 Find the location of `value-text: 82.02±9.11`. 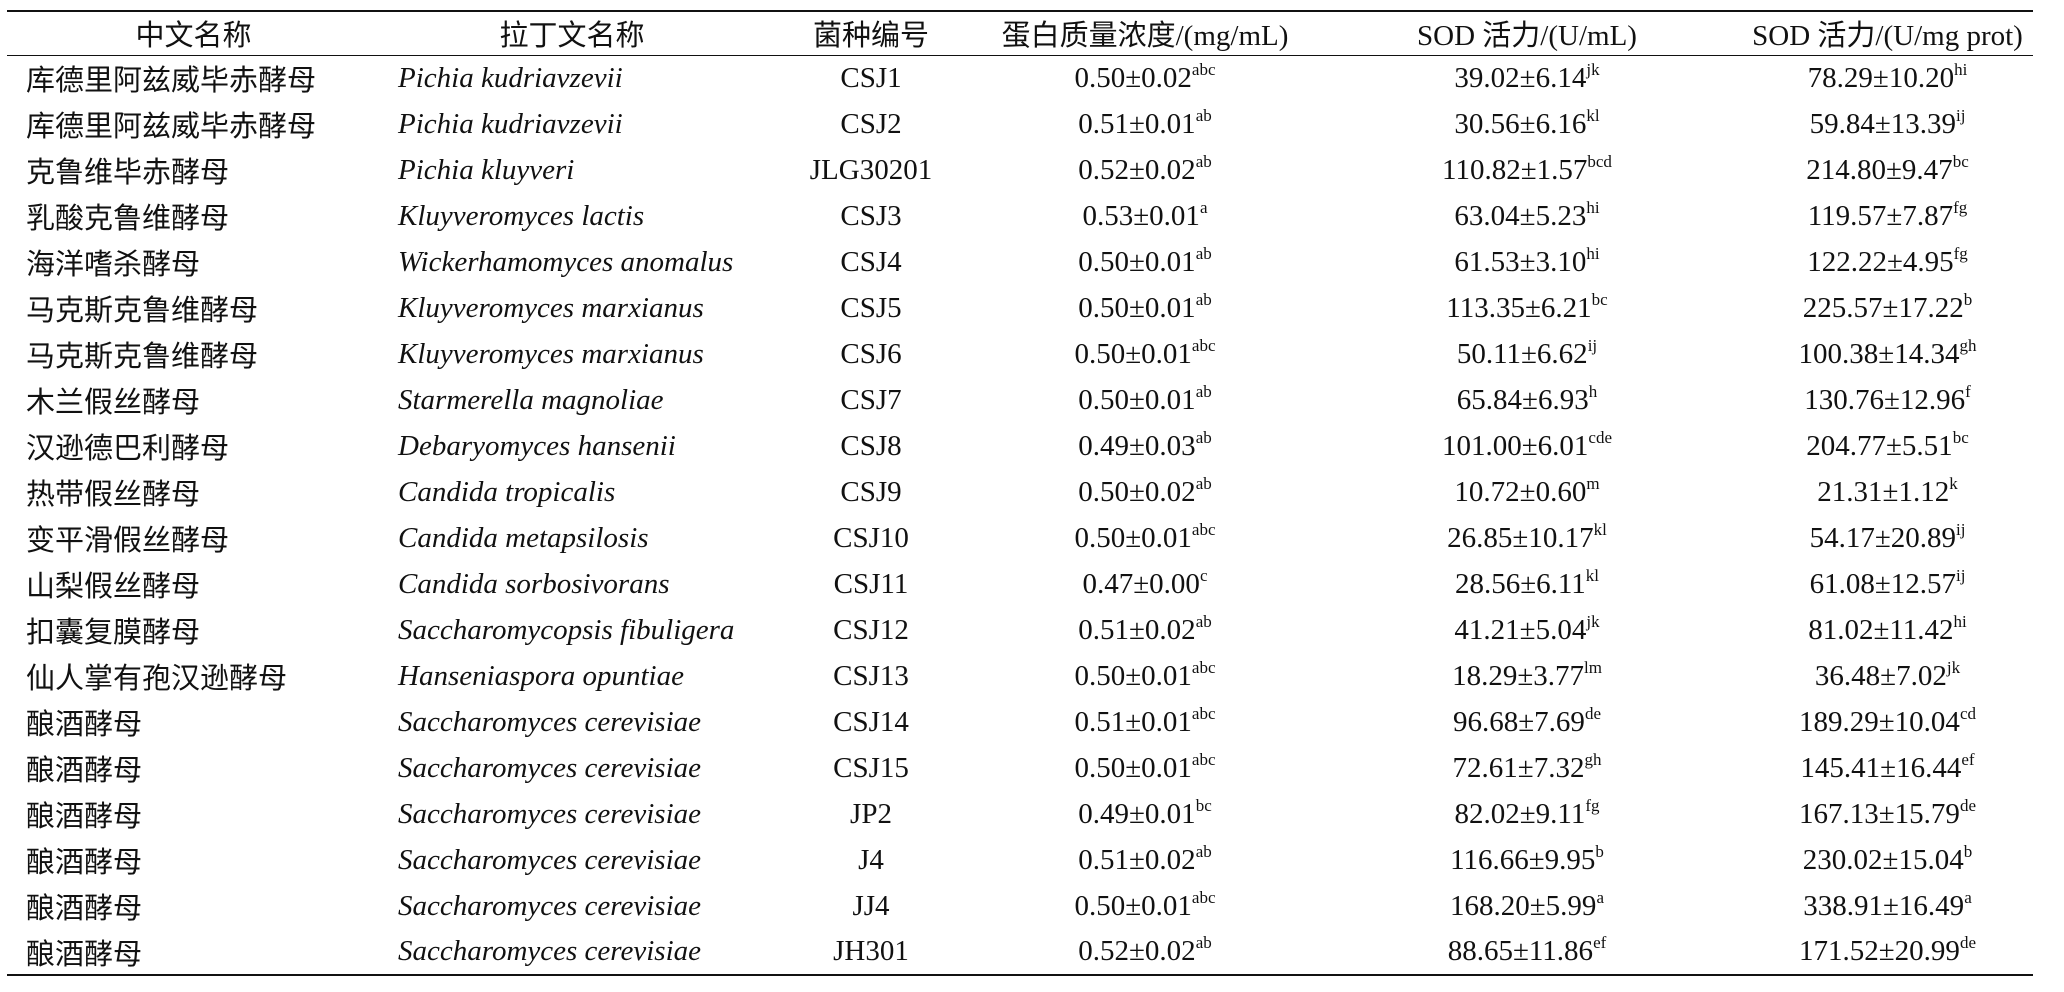

value-text: 82.02±9.11 is located at coordinates (1520, 813).